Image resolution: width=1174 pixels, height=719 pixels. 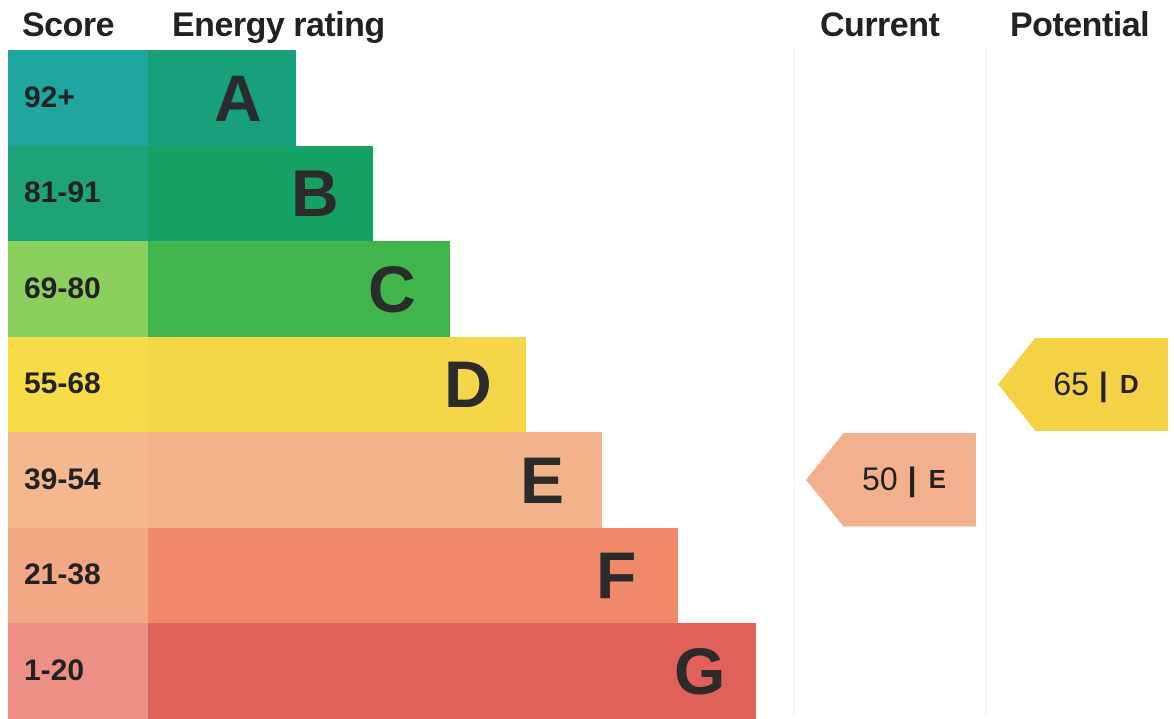 I want to click on potential-rating-arrow: 65 | D, so click(x=1083, y=384).